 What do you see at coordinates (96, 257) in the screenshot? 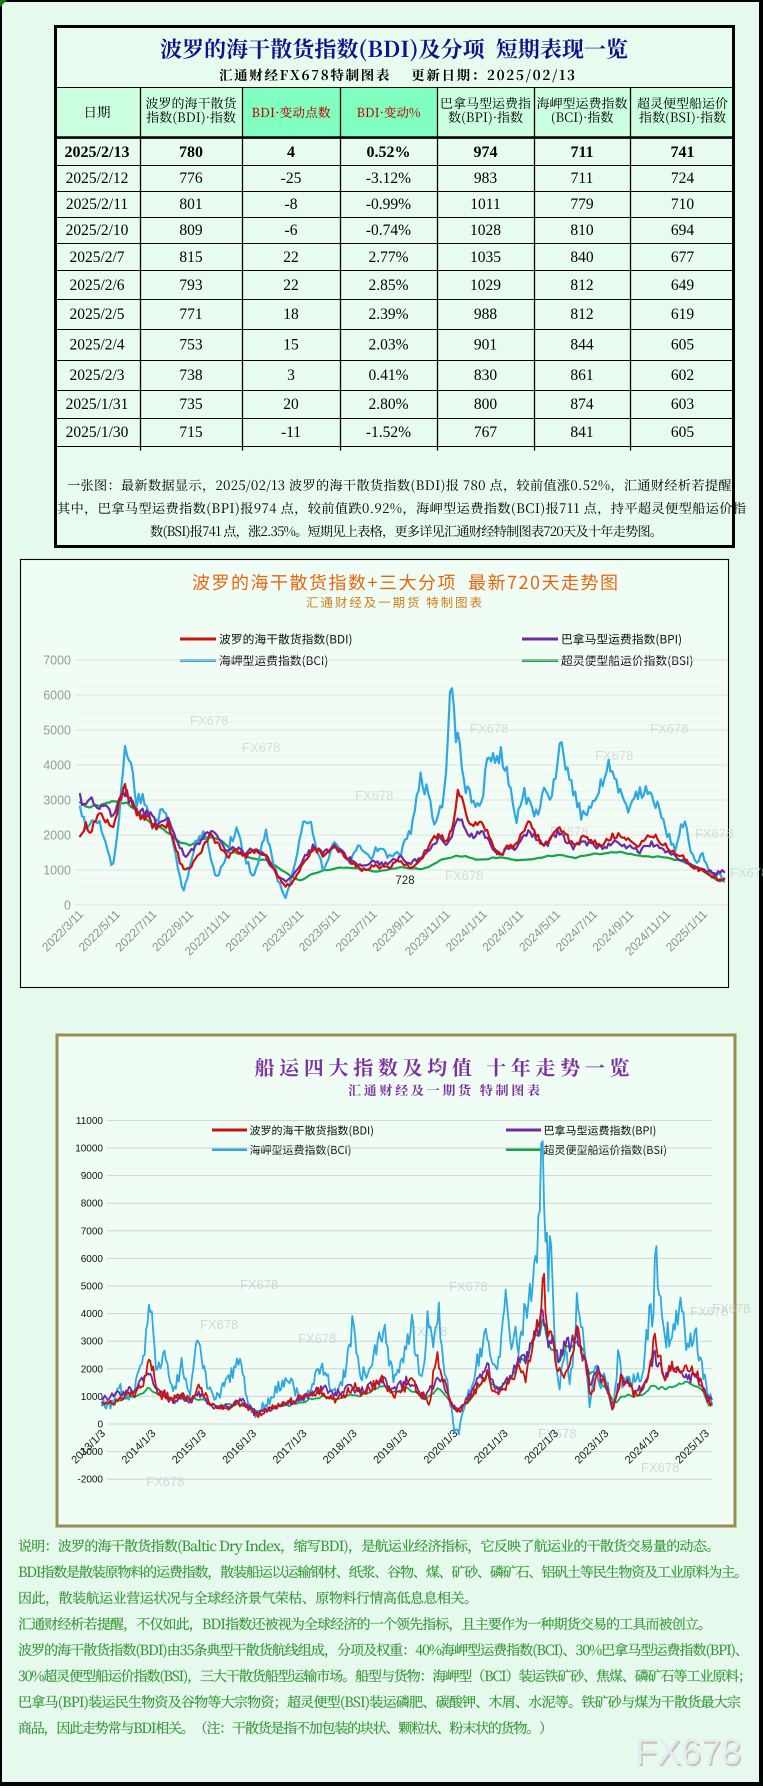
I see `svg-text: 2025/2/7` at bounding box center [96, 257].